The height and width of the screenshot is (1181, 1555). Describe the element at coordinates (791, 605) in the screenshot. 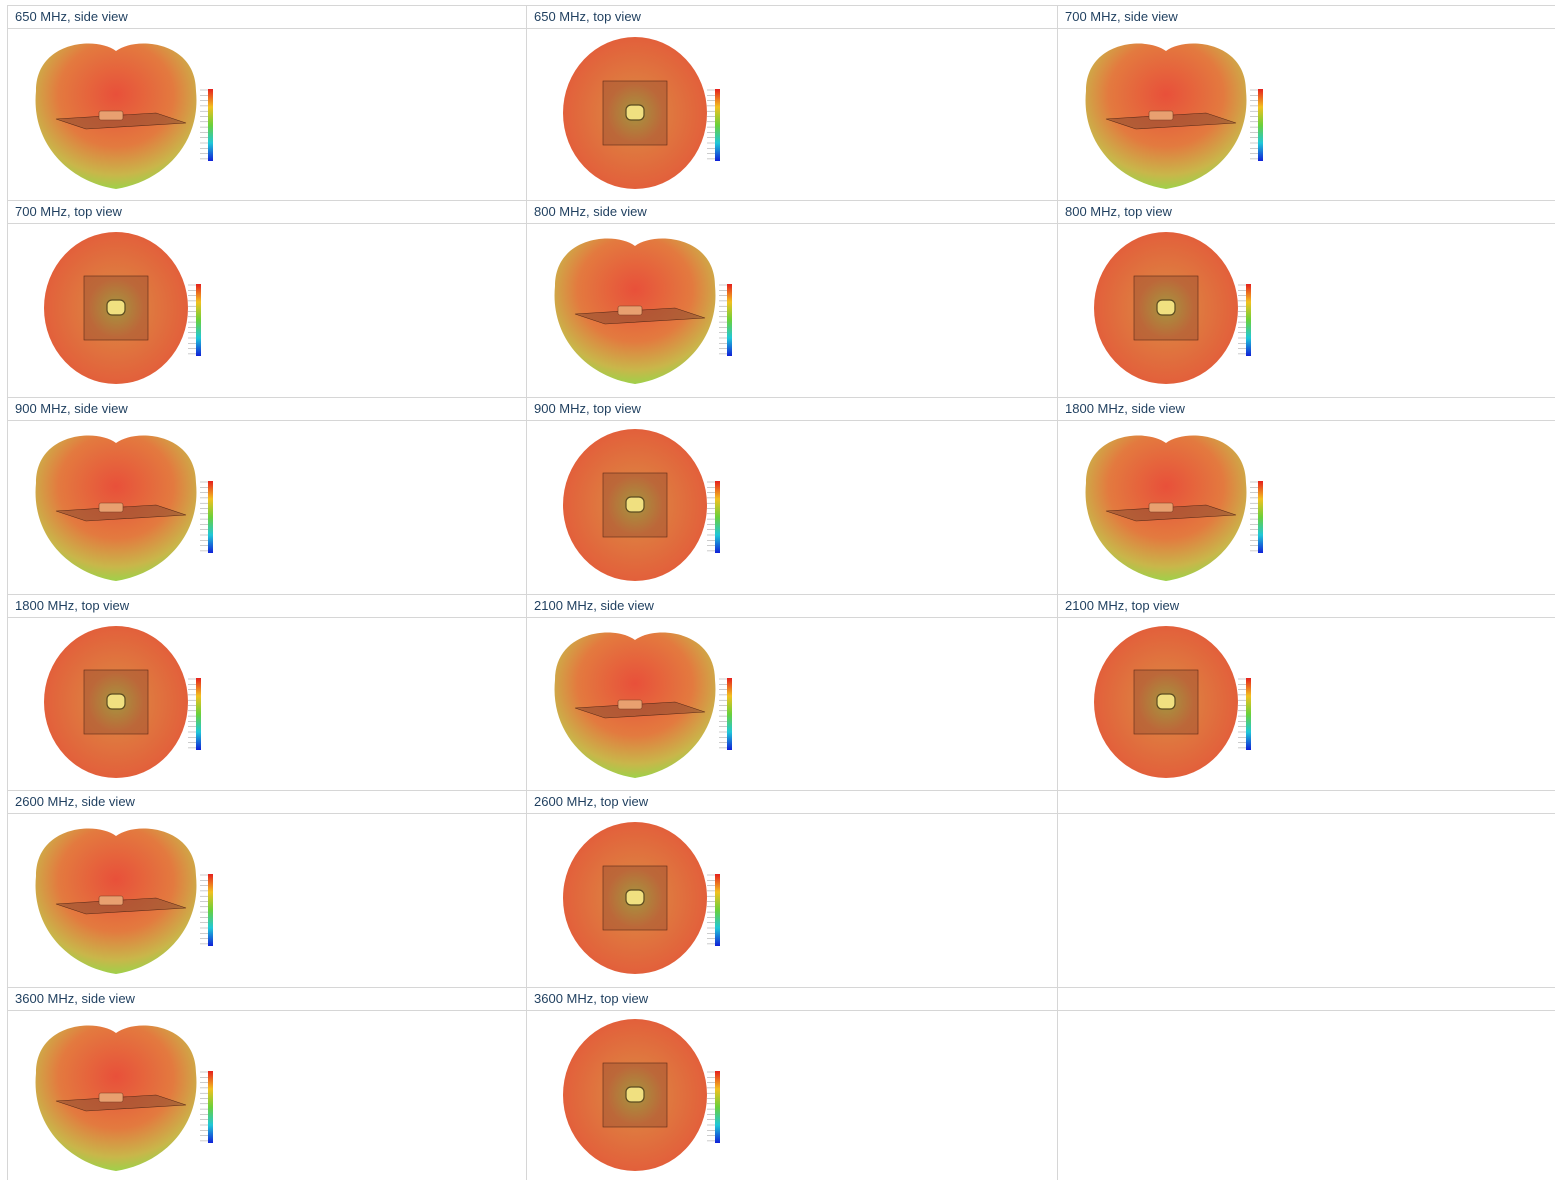

I see `header-cell: 2100 MHz, side view` at that location.